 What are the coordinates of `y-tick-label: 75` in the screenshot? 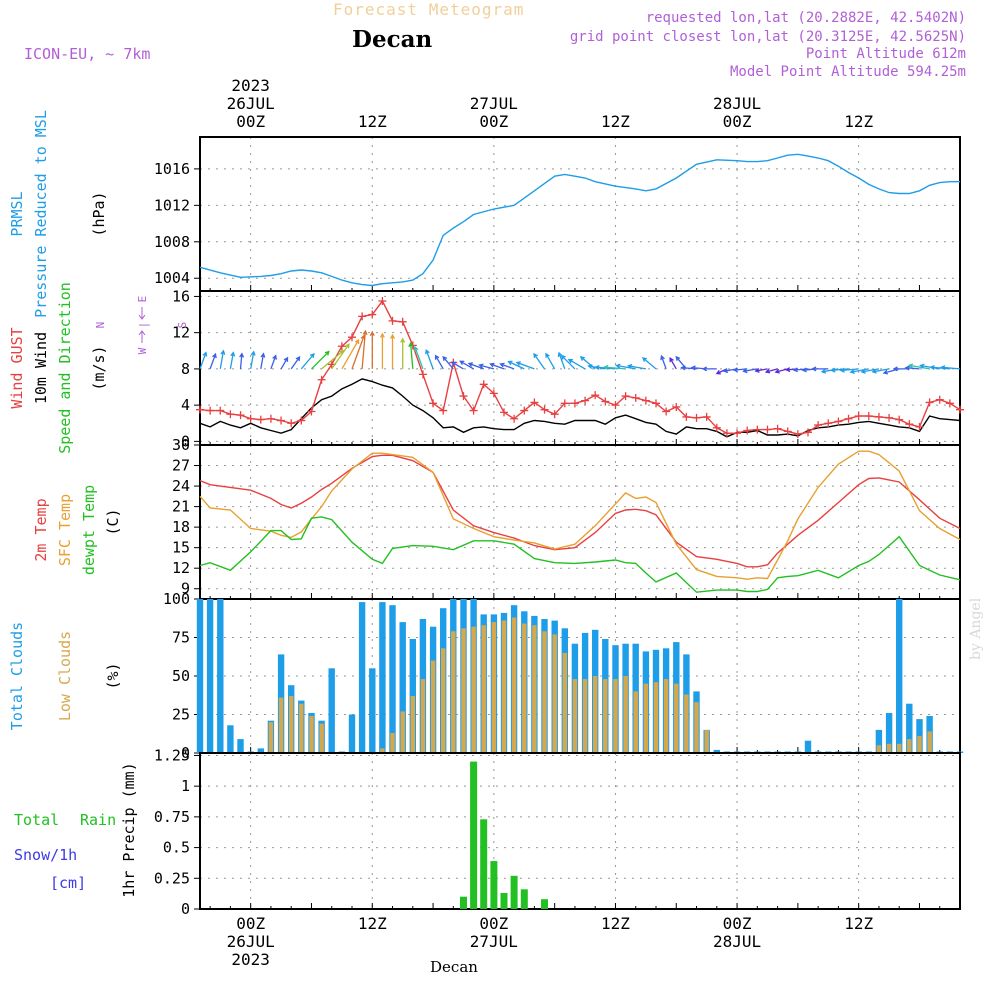 It's located at (181, 638).